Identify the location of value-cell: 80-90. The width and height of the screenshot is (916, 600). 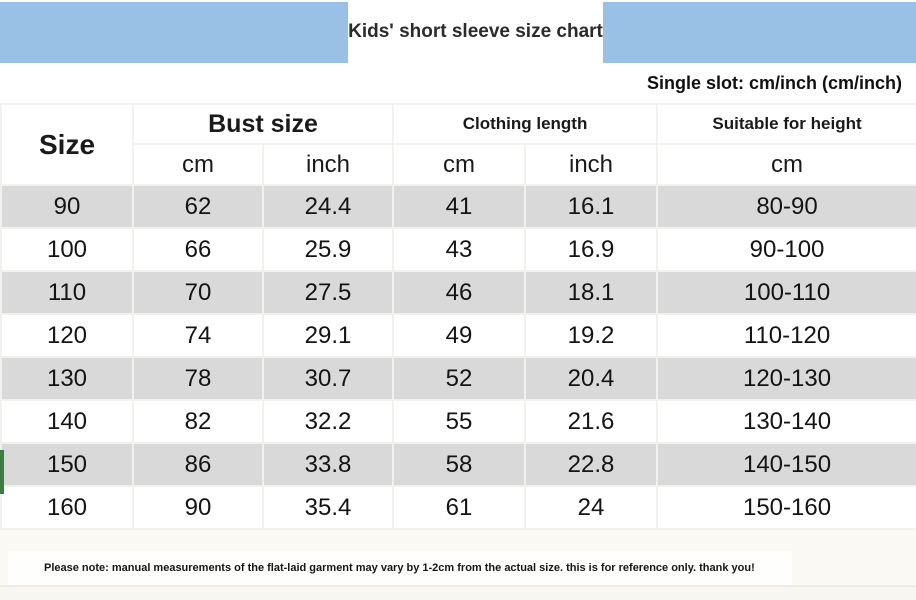
(786, 206).